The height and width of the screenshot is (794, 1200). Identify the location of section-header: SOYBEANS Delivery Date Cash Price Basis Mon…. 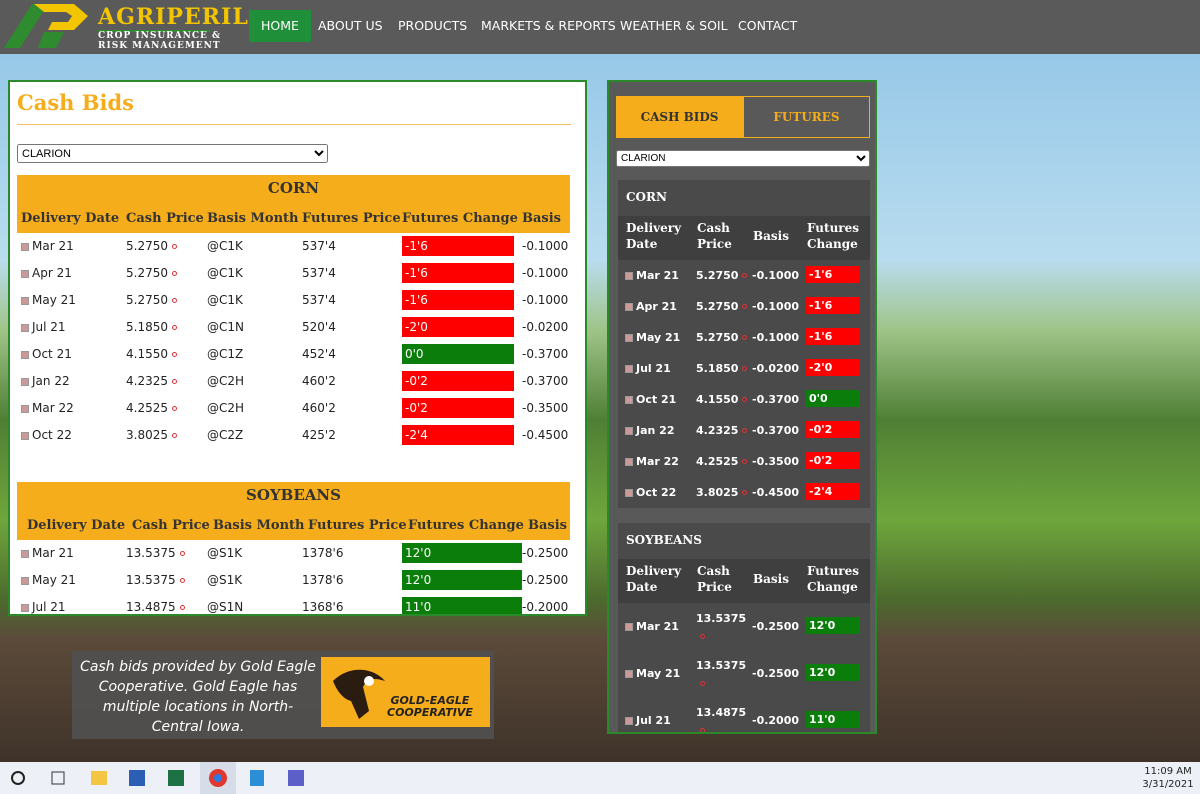
(293, 511).